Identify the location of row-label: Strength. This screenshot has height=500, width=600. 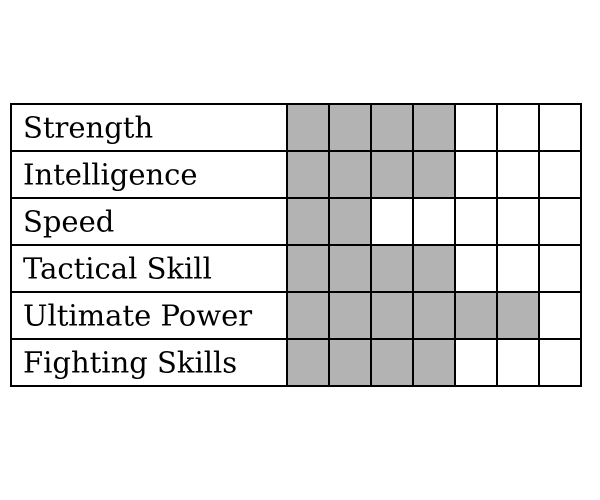
(88, 128).